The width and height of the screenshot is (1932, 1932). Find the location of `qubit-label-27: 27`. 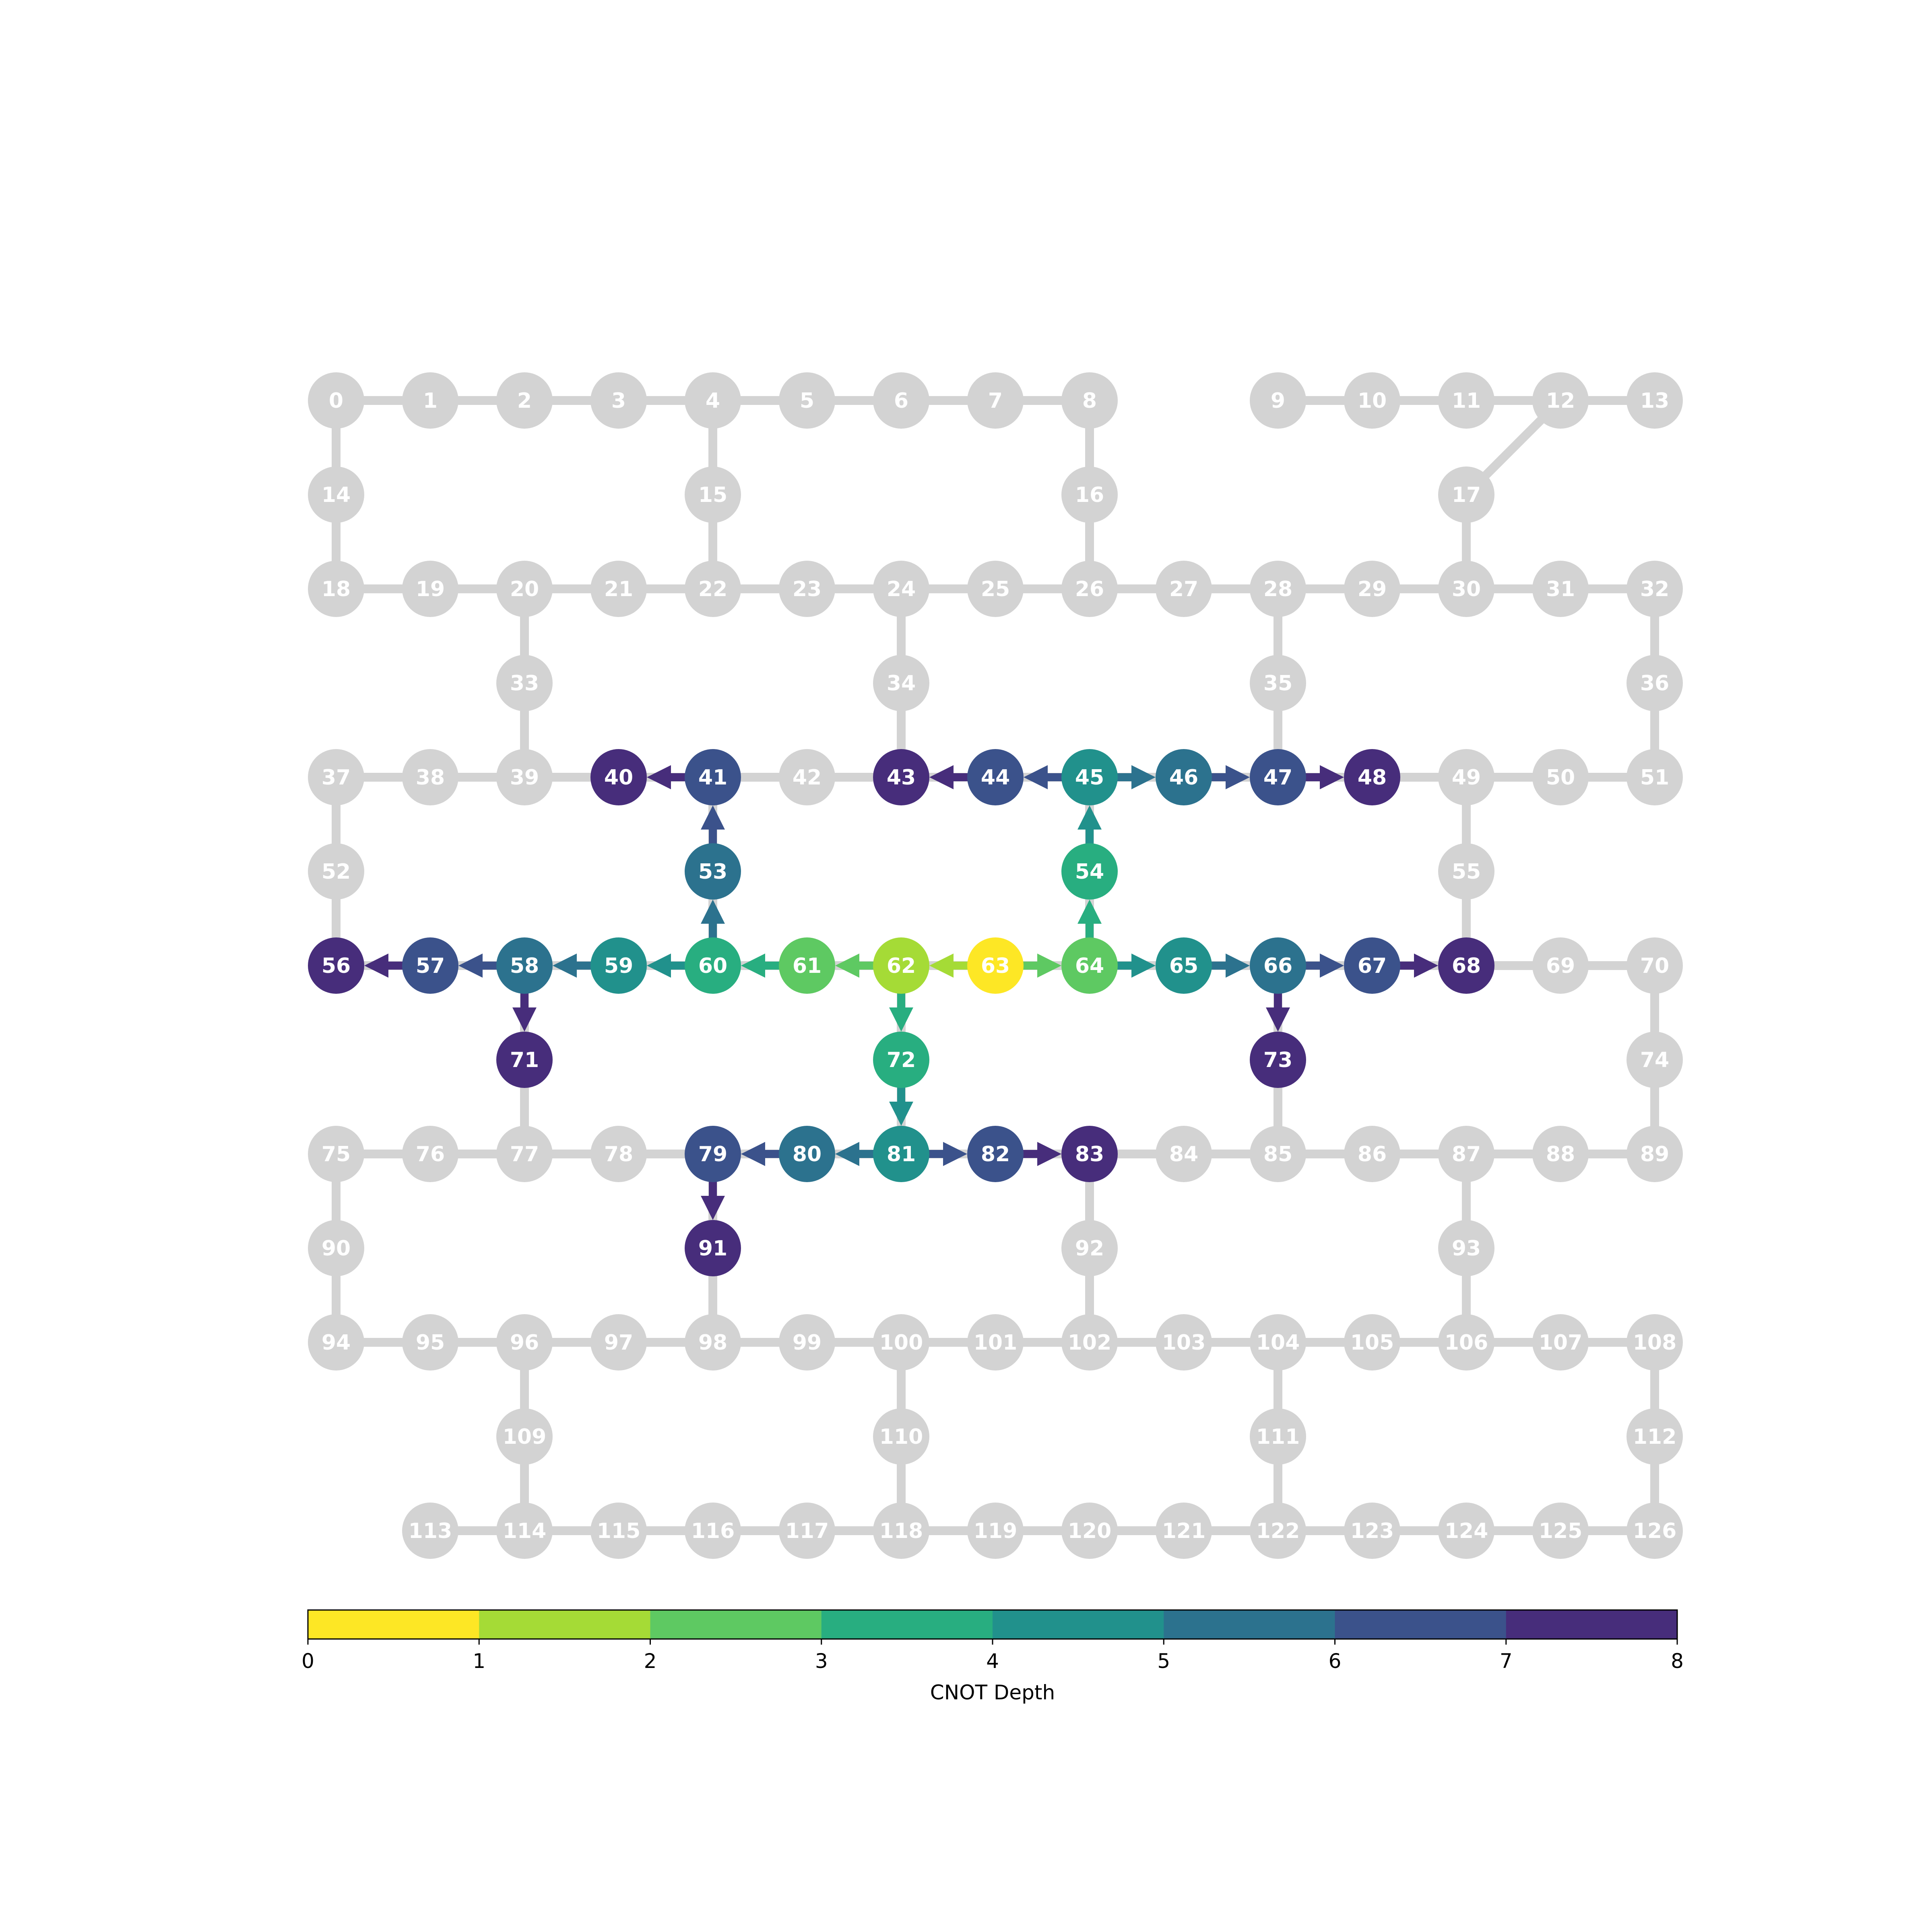

qubit-label-27: 27 is located at coordinates (1183, 589).